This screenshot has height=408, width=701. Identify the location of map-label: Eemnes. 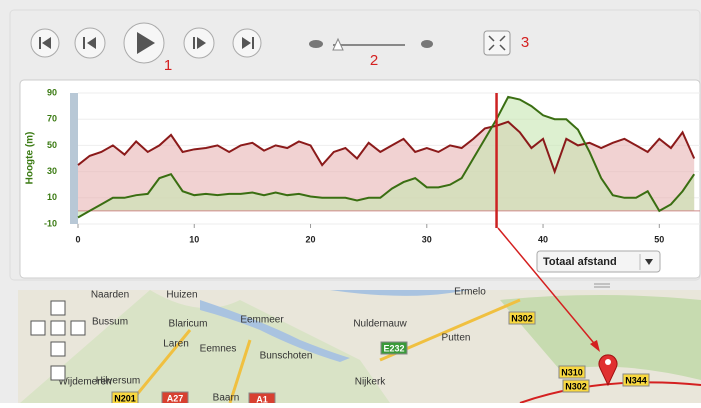
(218, 349).